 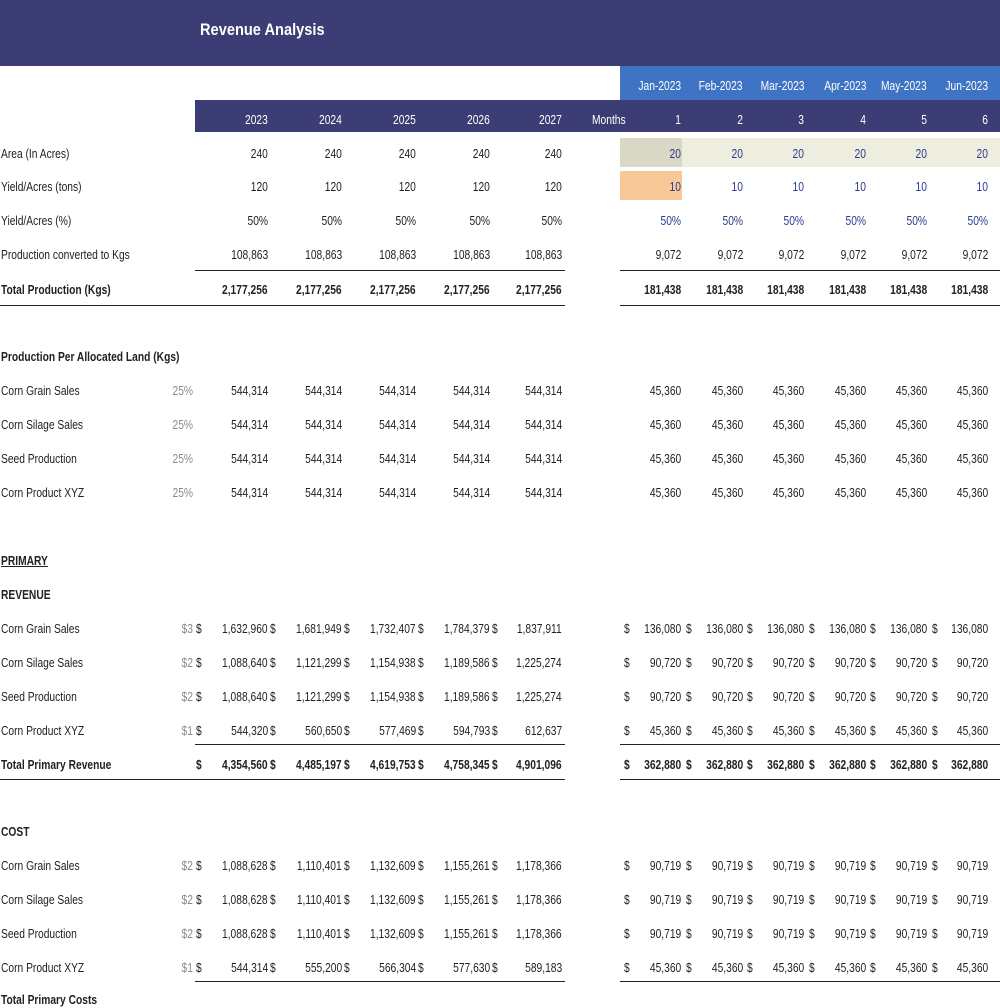 I want to click on yield-input-cell, so click(x=651, y=185).